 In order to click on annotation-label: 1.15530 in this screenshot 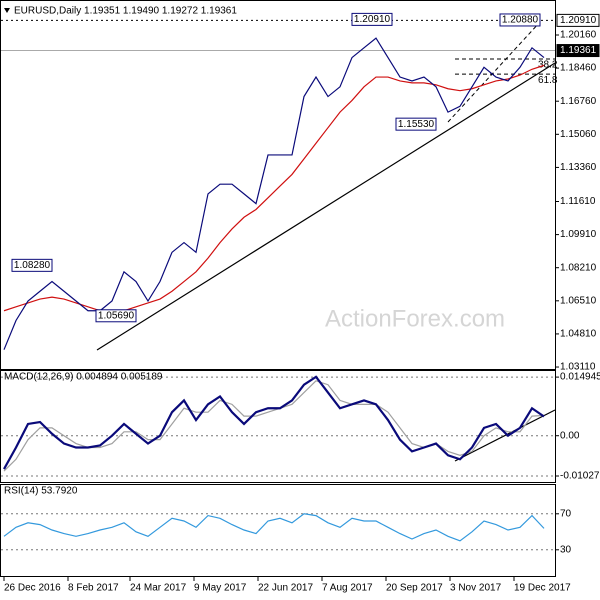, I will do `click(416, 124)`.